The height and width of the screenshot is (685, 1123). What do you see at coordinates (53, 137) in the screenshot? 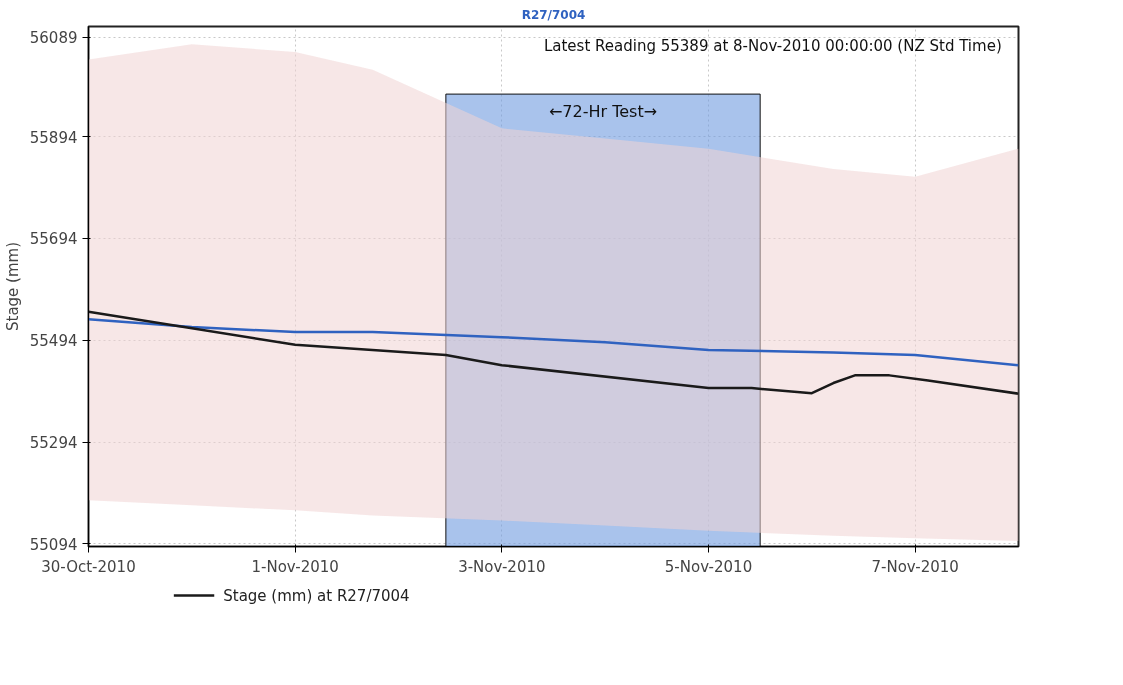
I see `y-tick-label: 55894` at bounding box center [53, 137].